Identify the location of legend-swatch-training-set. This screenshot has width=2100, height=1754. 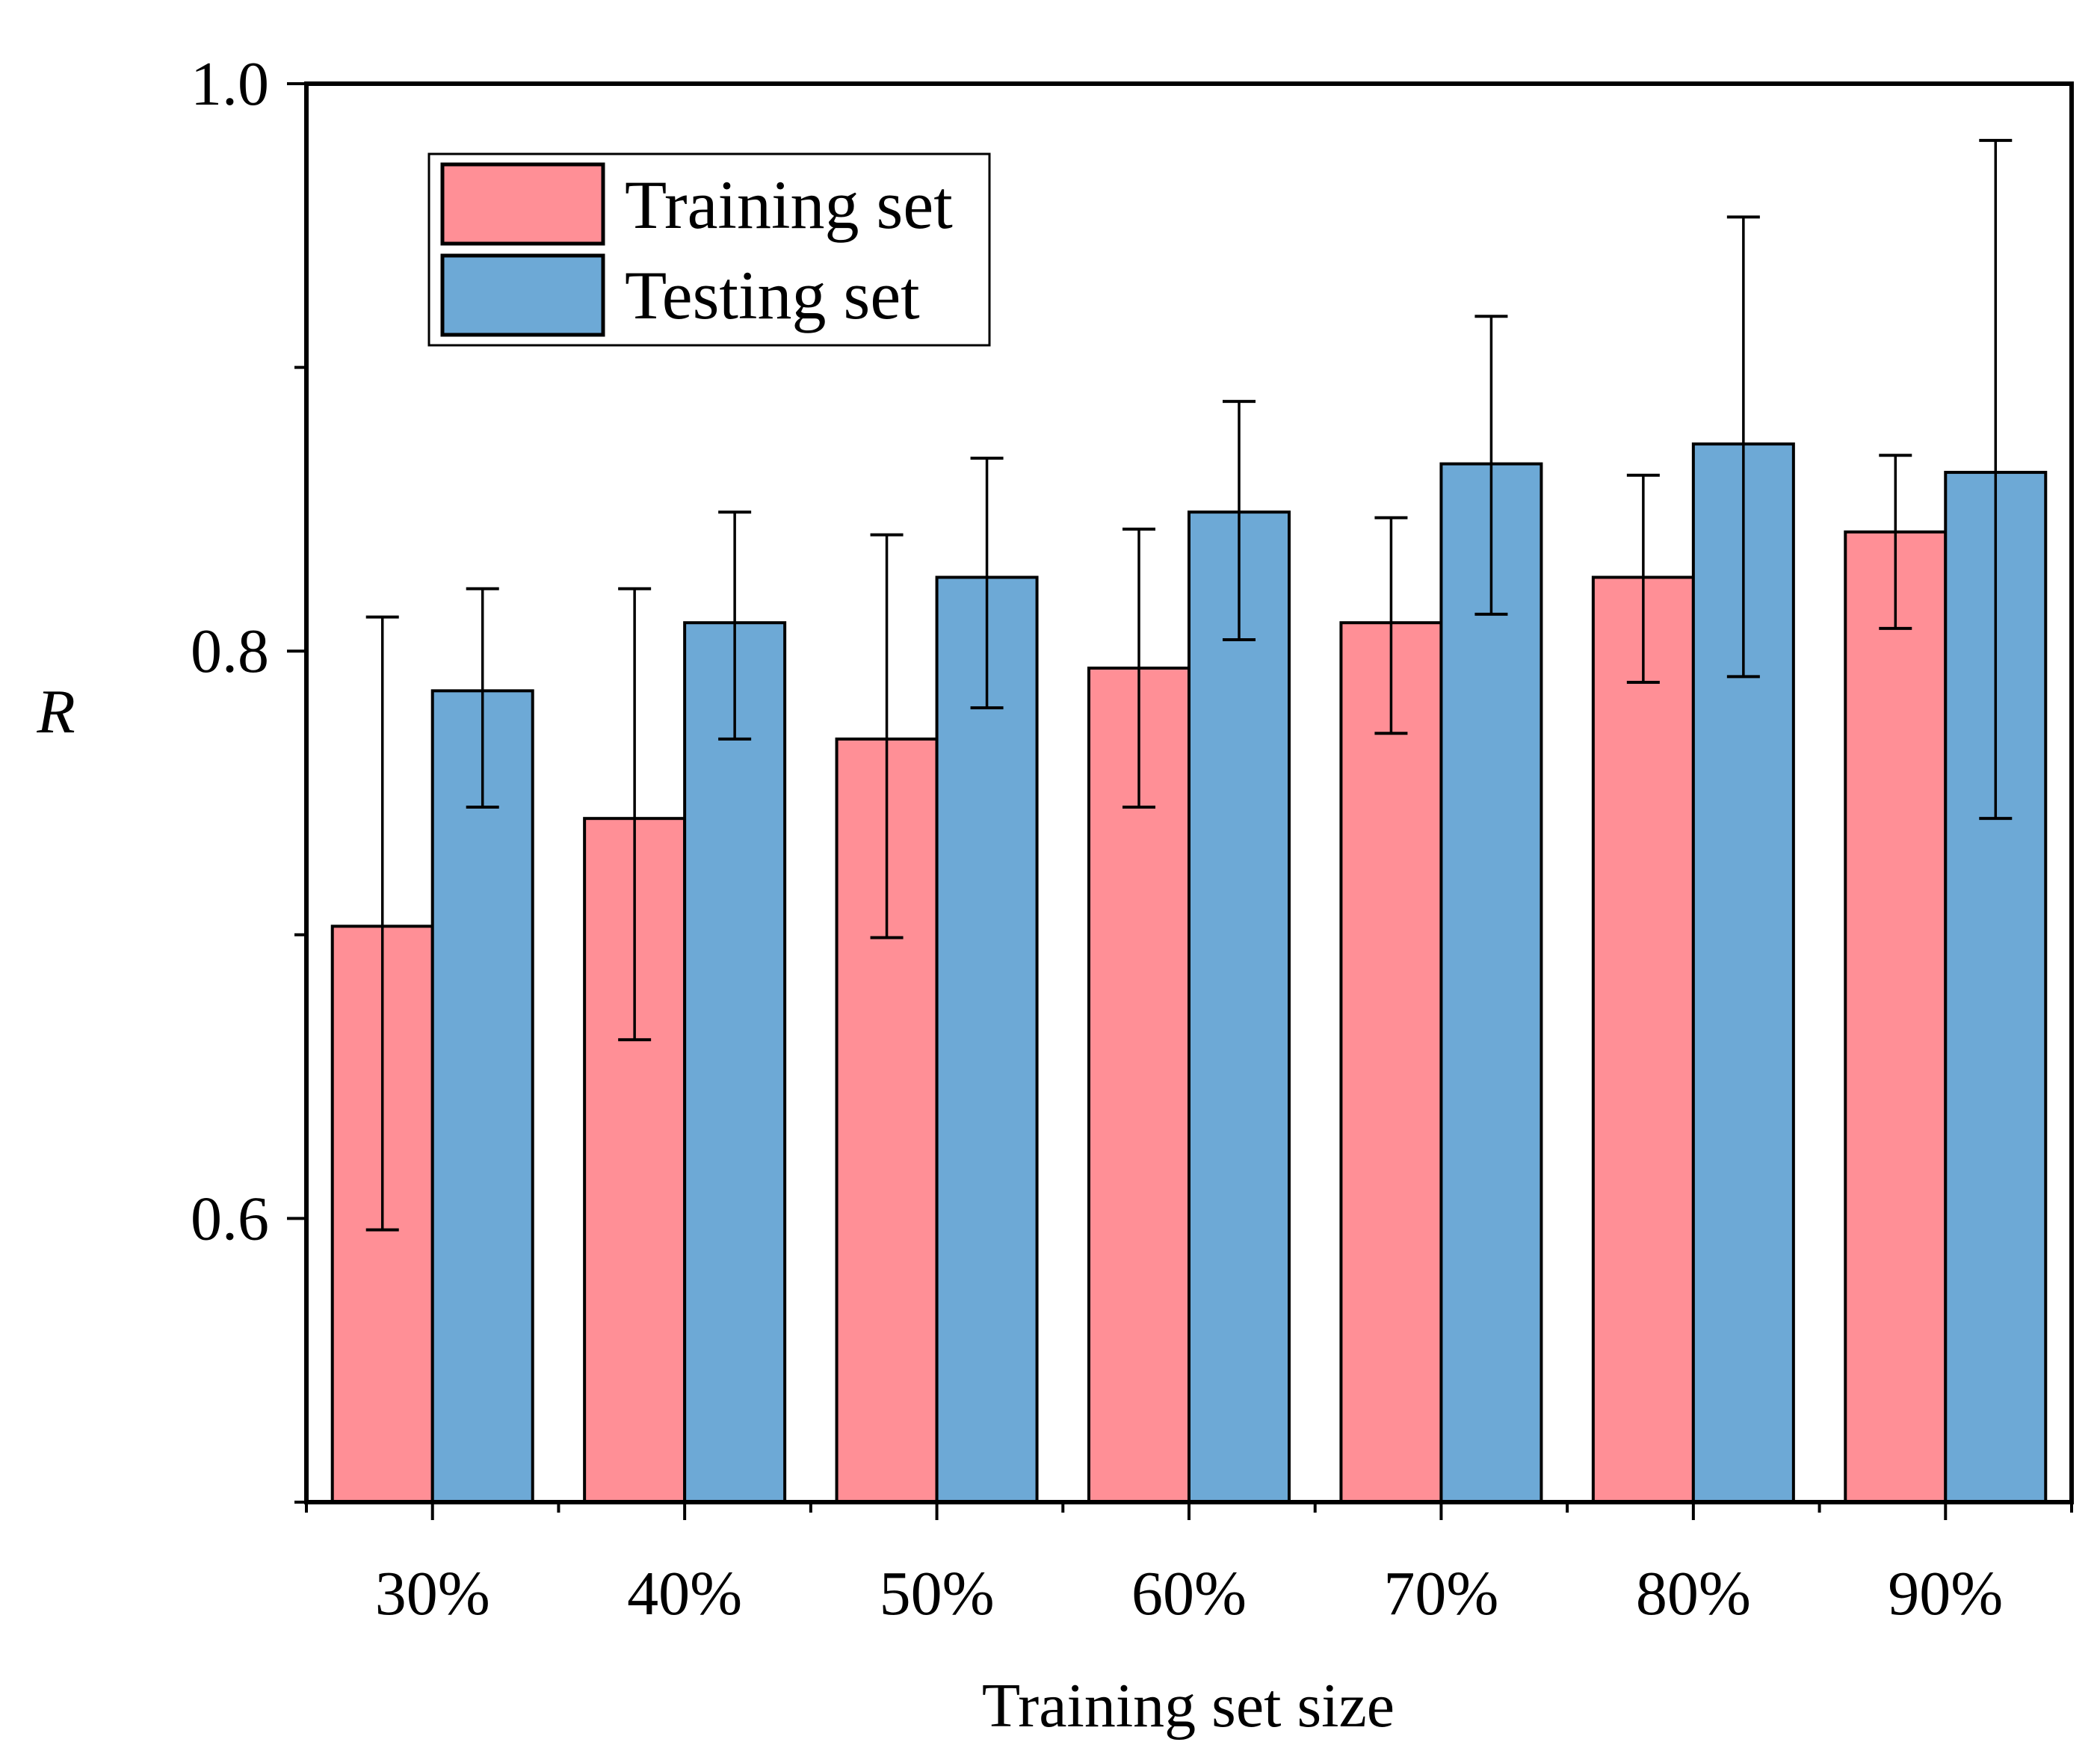
(522, 204).